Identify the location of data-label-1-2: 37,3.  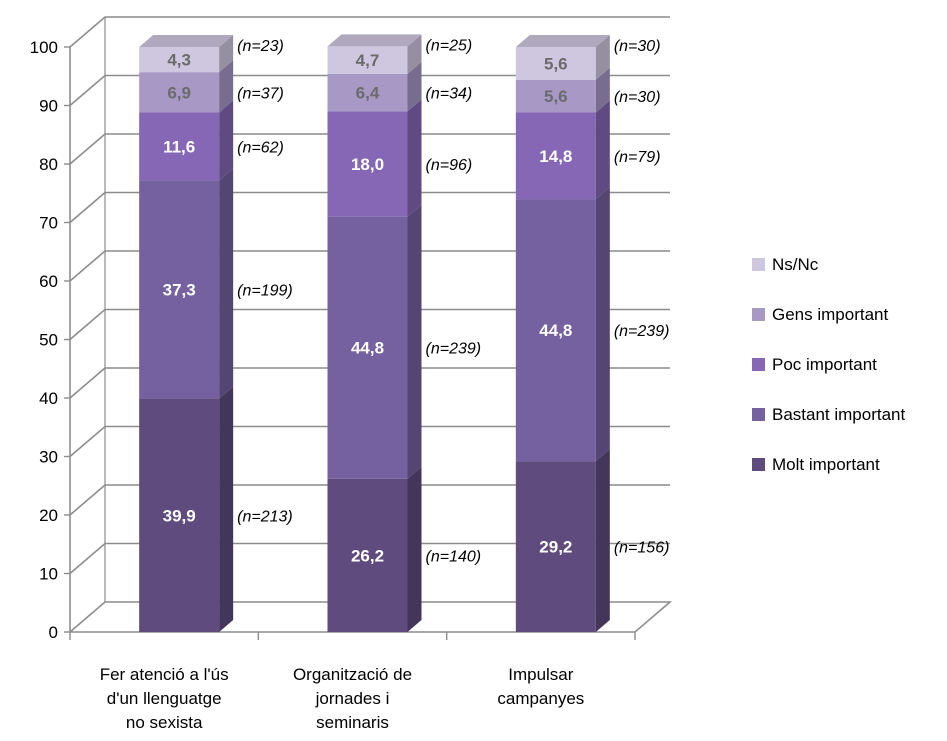
(179, 289).